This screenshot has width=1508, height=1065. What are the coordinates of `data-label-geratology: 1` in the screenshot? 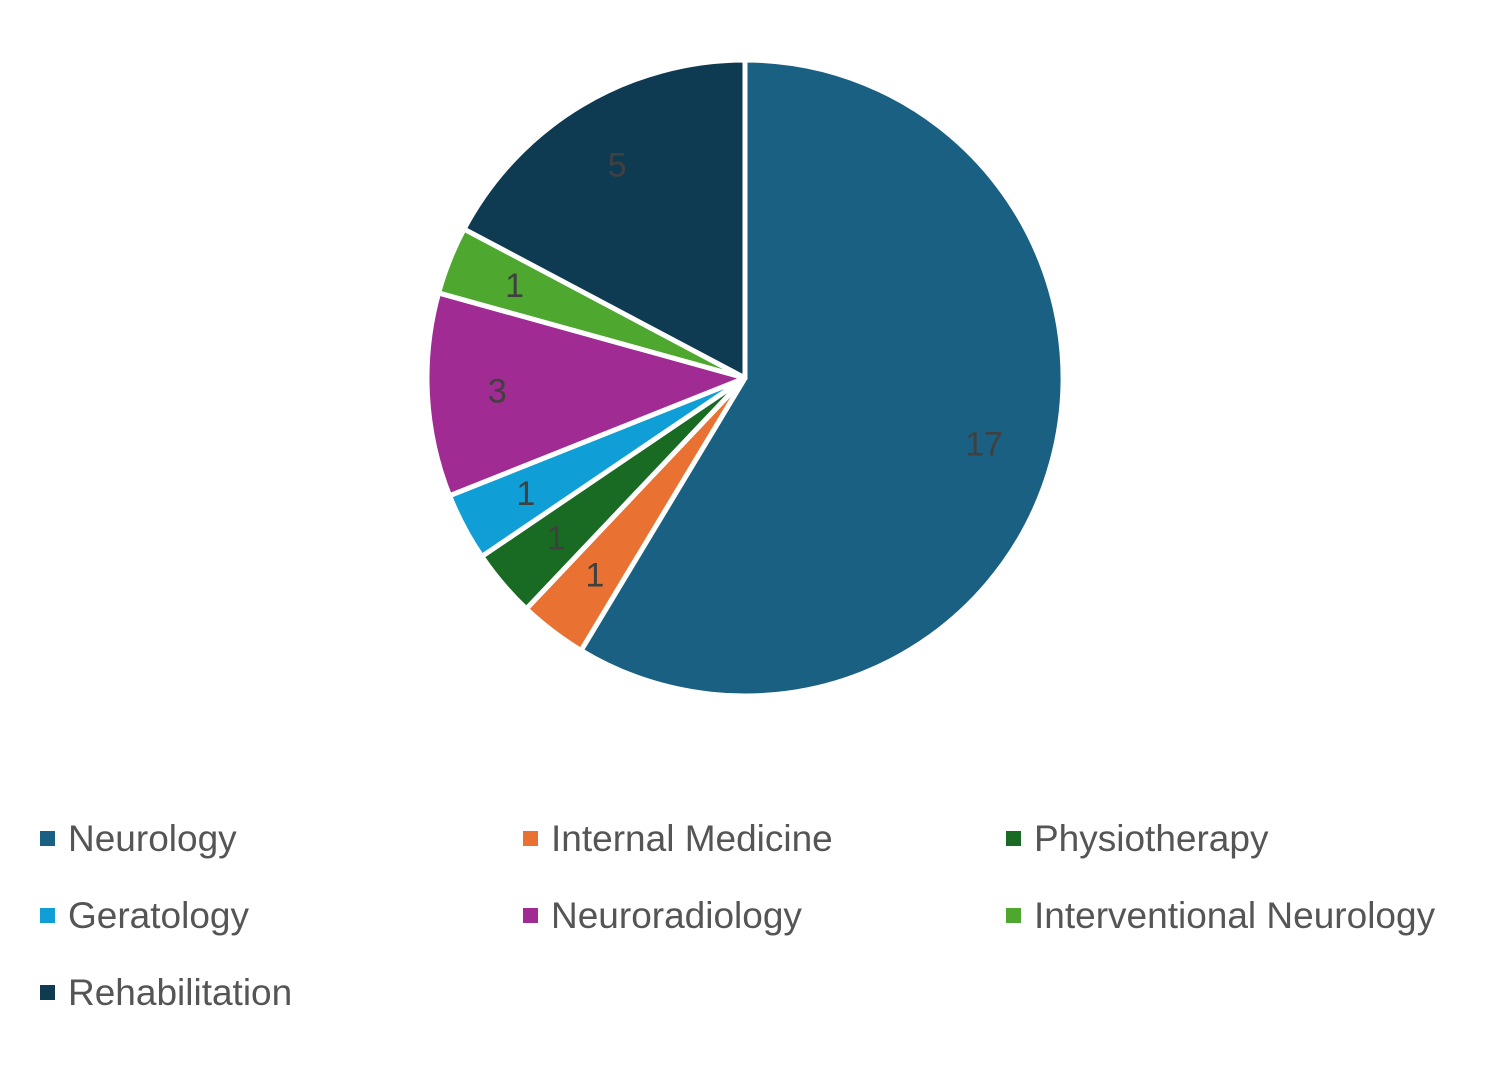 It's located at (525, 494).